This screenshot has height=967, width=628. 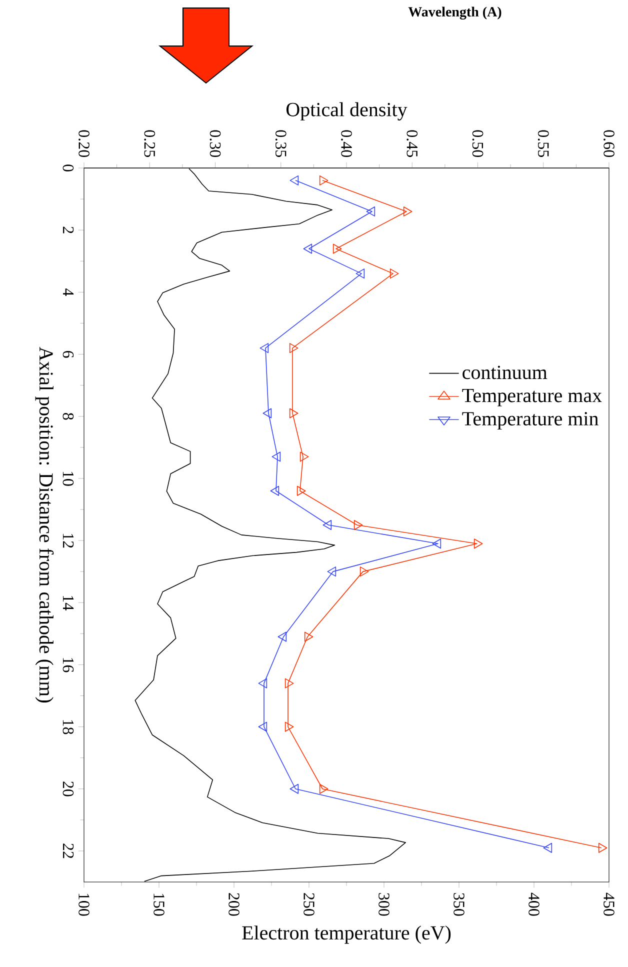 I want to click on x-tick-label: 250, so click(x=309, y=904).